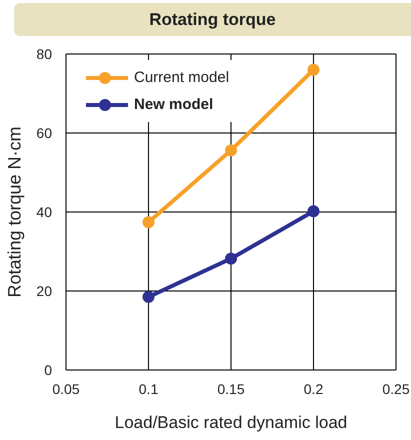  Describe the element at coordinates (148, 388) in the screenshot. I see `x-tick-label: 0.1` at that location.